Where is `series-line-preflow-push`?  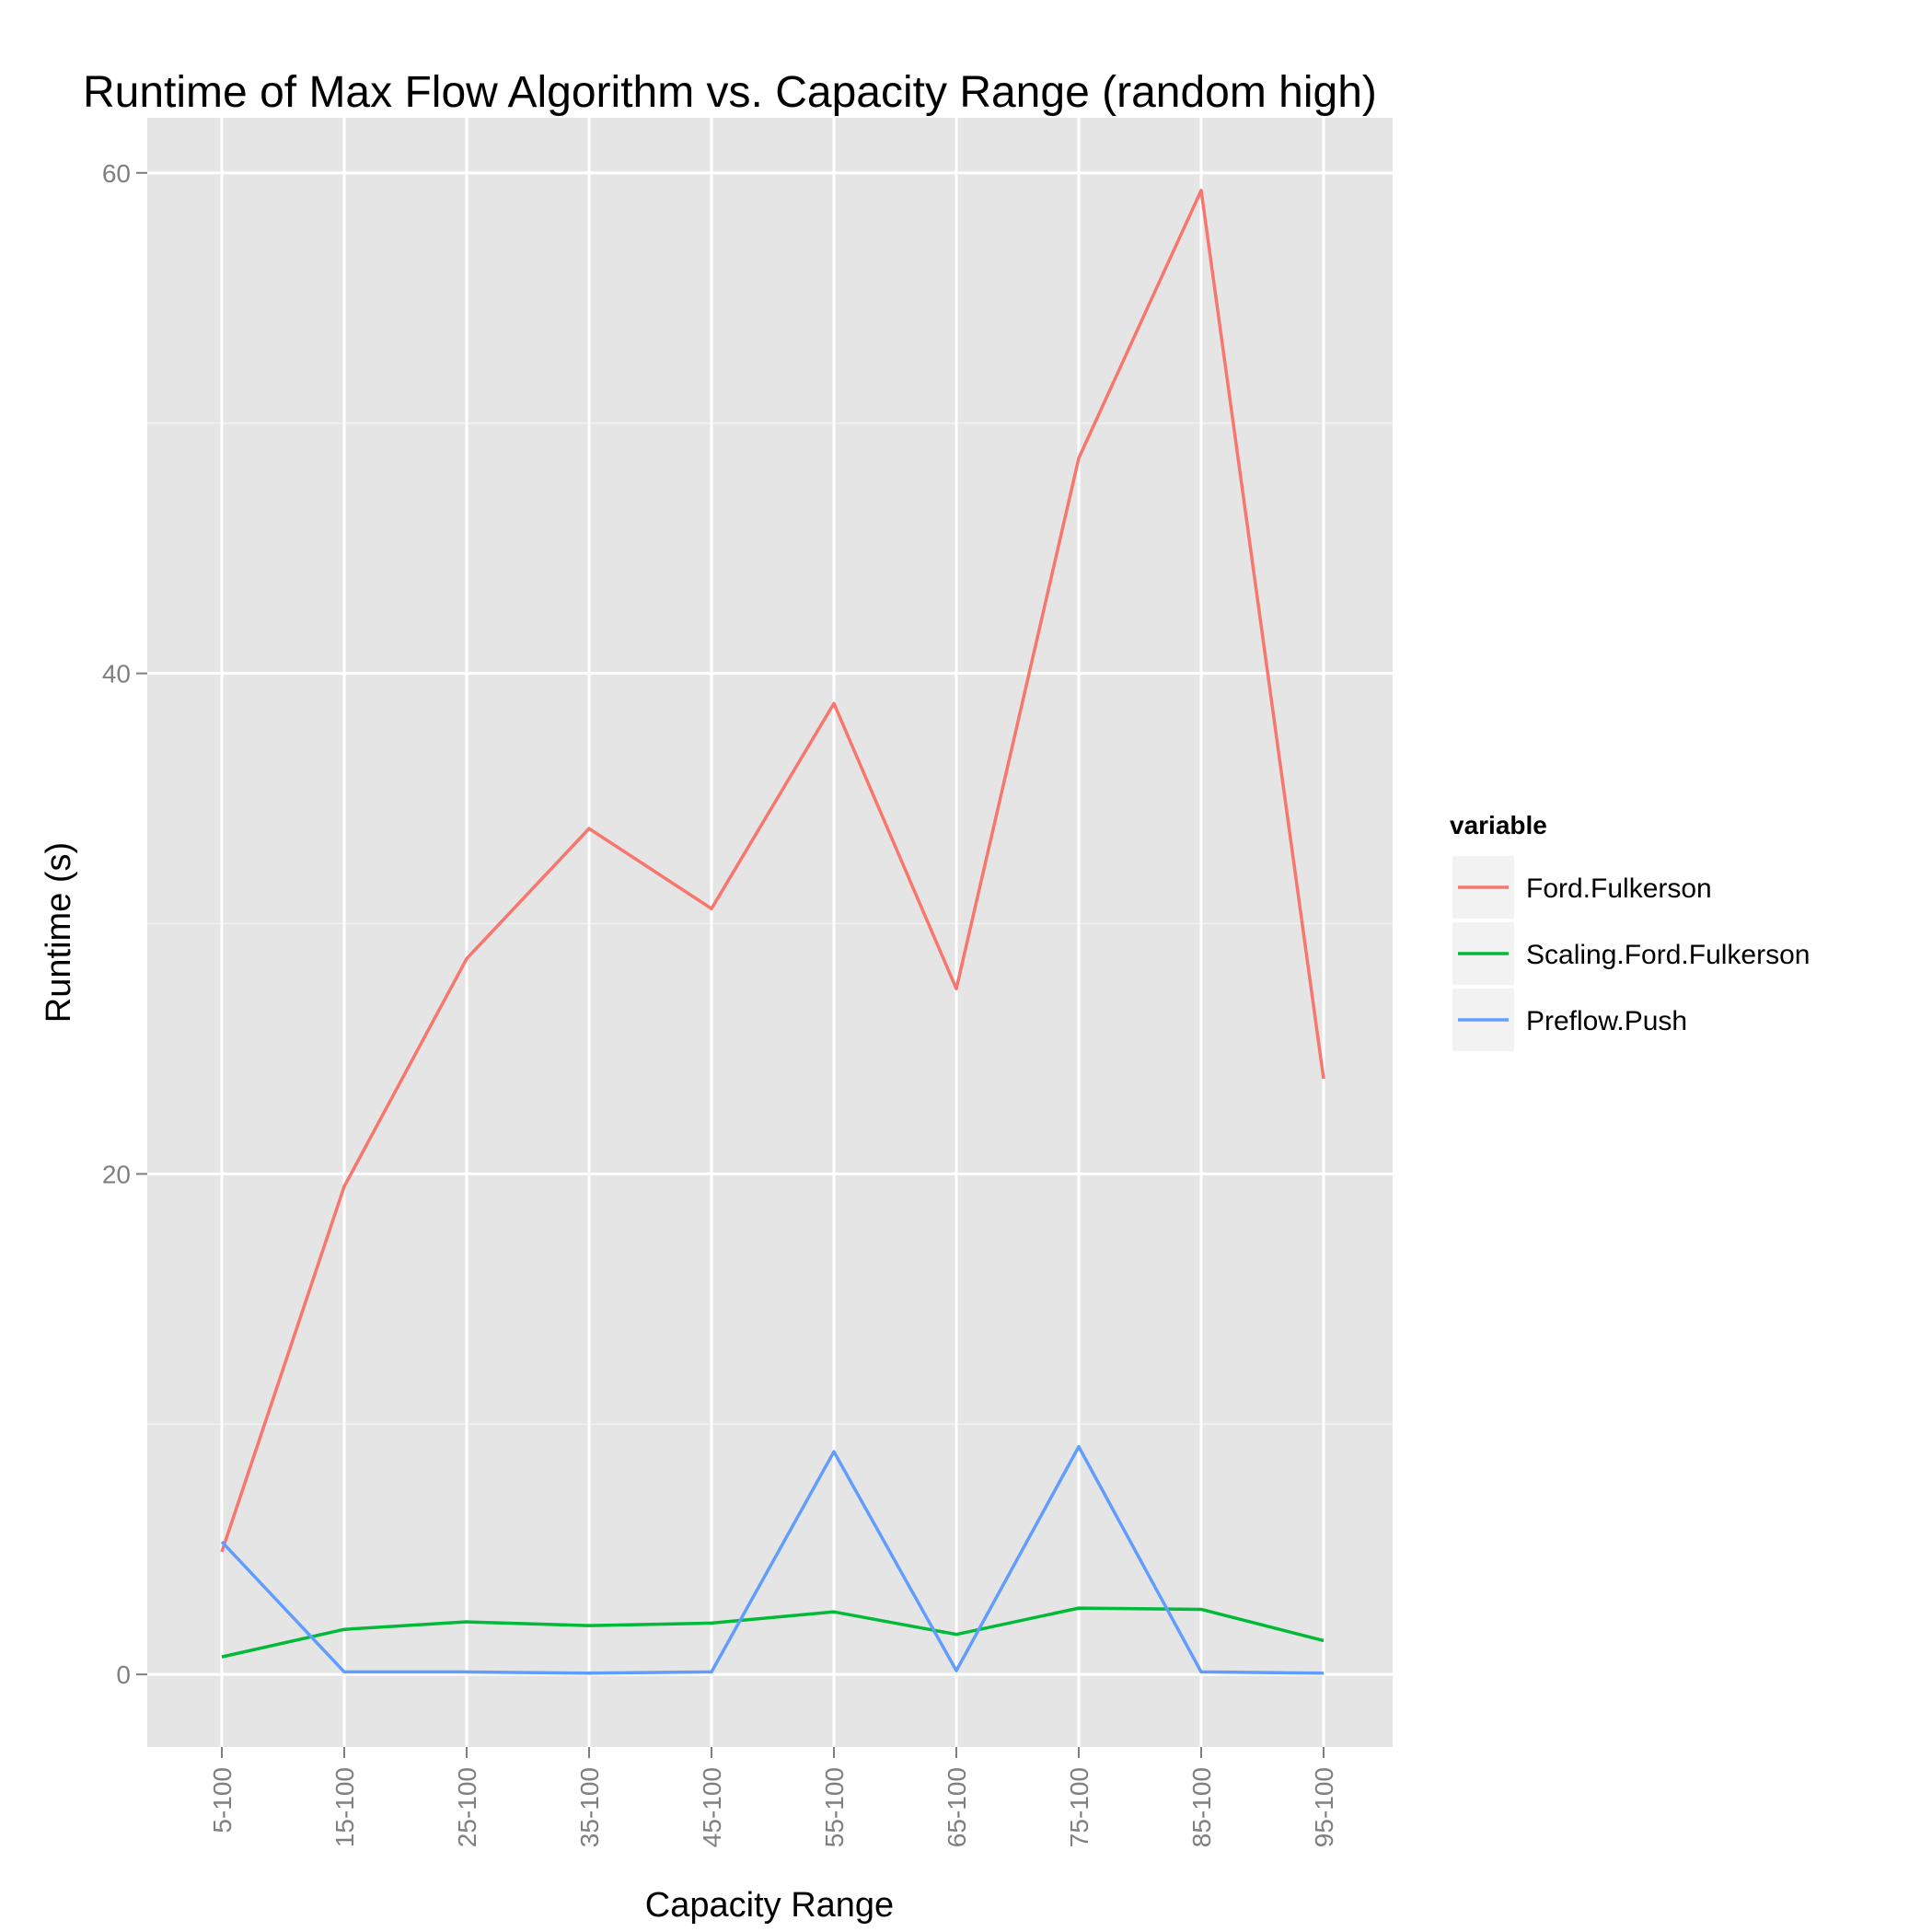 series-line-preflow-push is located at coordinates (773, 1560).